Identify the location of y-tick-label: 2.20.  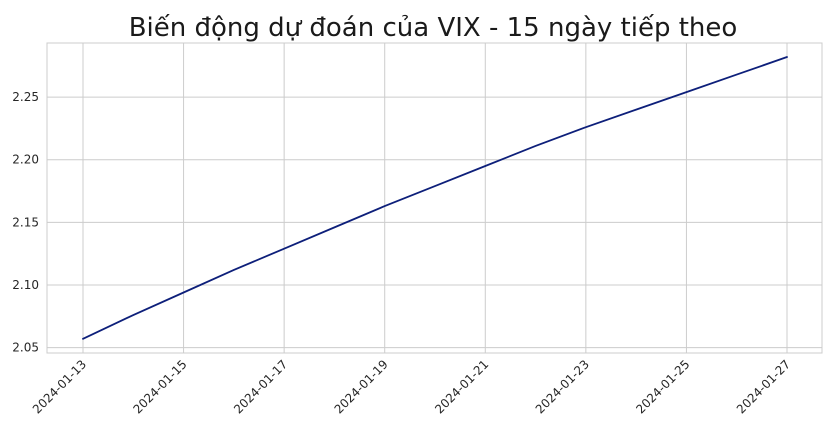
(25, 160).